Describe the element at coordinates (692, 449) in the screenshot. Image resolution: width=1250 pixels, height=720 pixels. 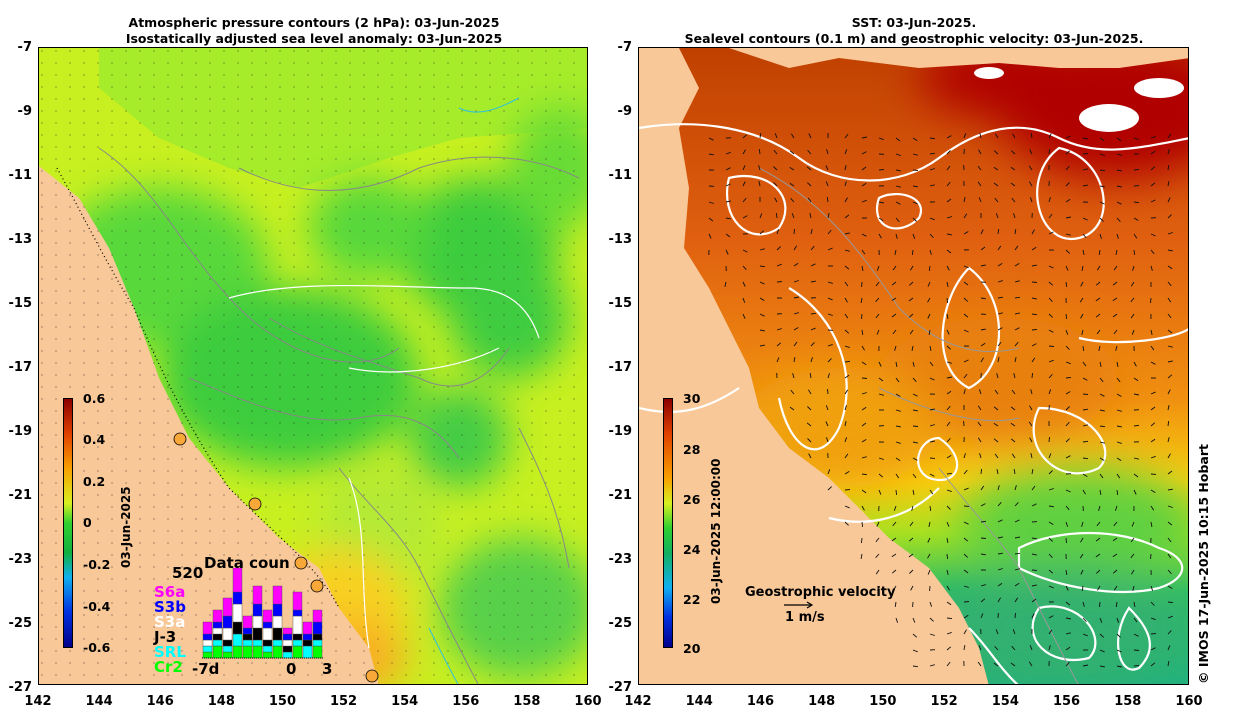
I see `sst-colorbar-label: 28` at that location.